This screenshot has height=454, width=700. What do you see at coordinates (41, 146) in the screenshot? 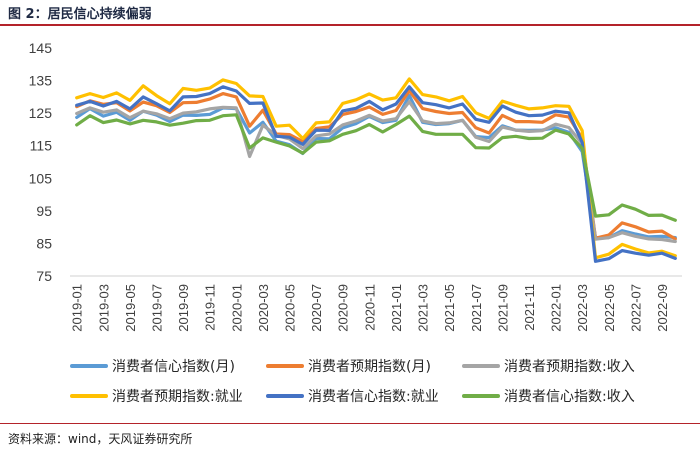
I see `y-tick-label: 115` at bounding box center [41, 146].